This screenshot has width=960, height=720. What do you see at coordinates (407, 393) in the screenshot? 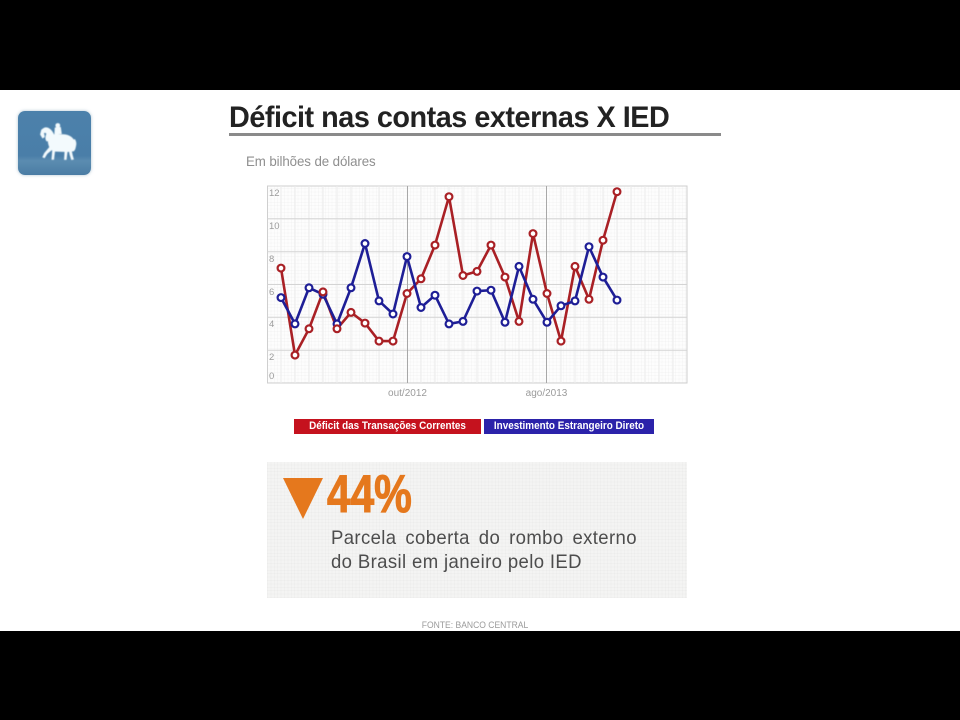
I see `svg-text: out/2012` at bounding box center [407, 393].